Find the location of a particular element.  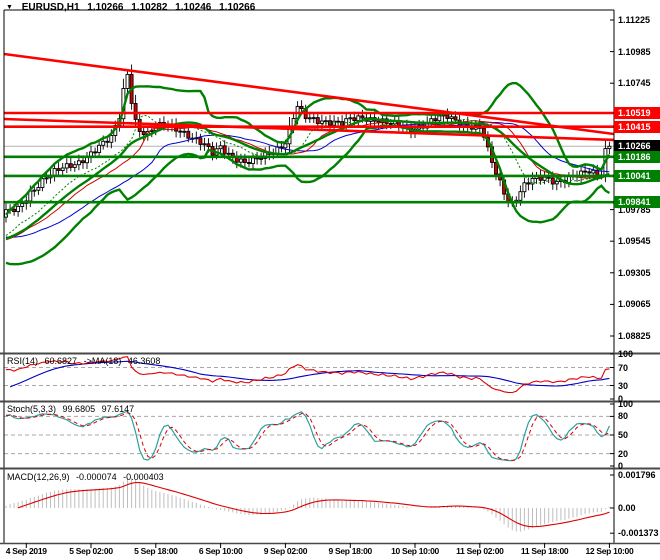

rsi-scale-label: 0 is located at coordinates (621, 399).